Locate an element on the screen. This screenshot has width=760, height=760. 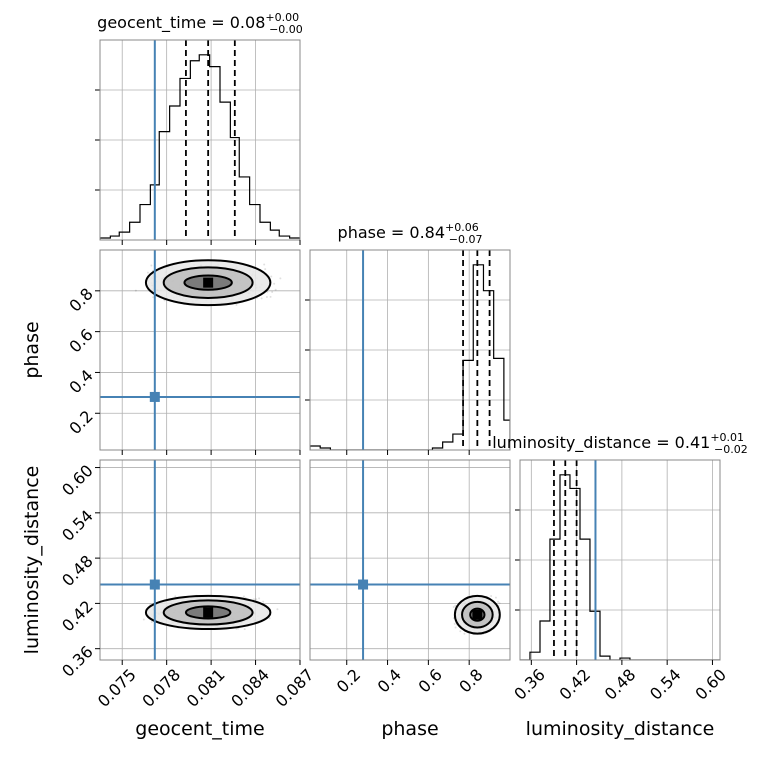
y-tick-label-phase: 0.4 is located at coordinates (80, 381).